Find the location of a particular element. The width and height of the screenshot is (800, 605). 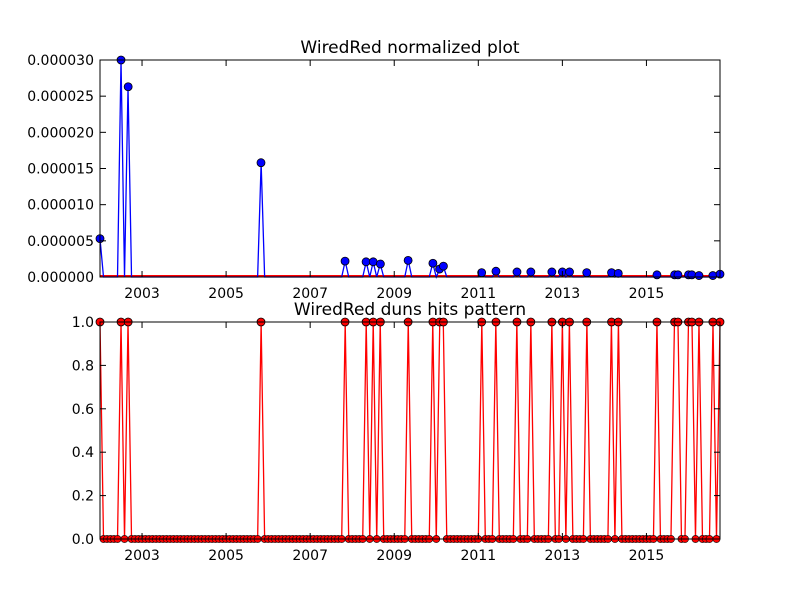

y-tick-label: 0.0 is located at coordinates (83, 540).